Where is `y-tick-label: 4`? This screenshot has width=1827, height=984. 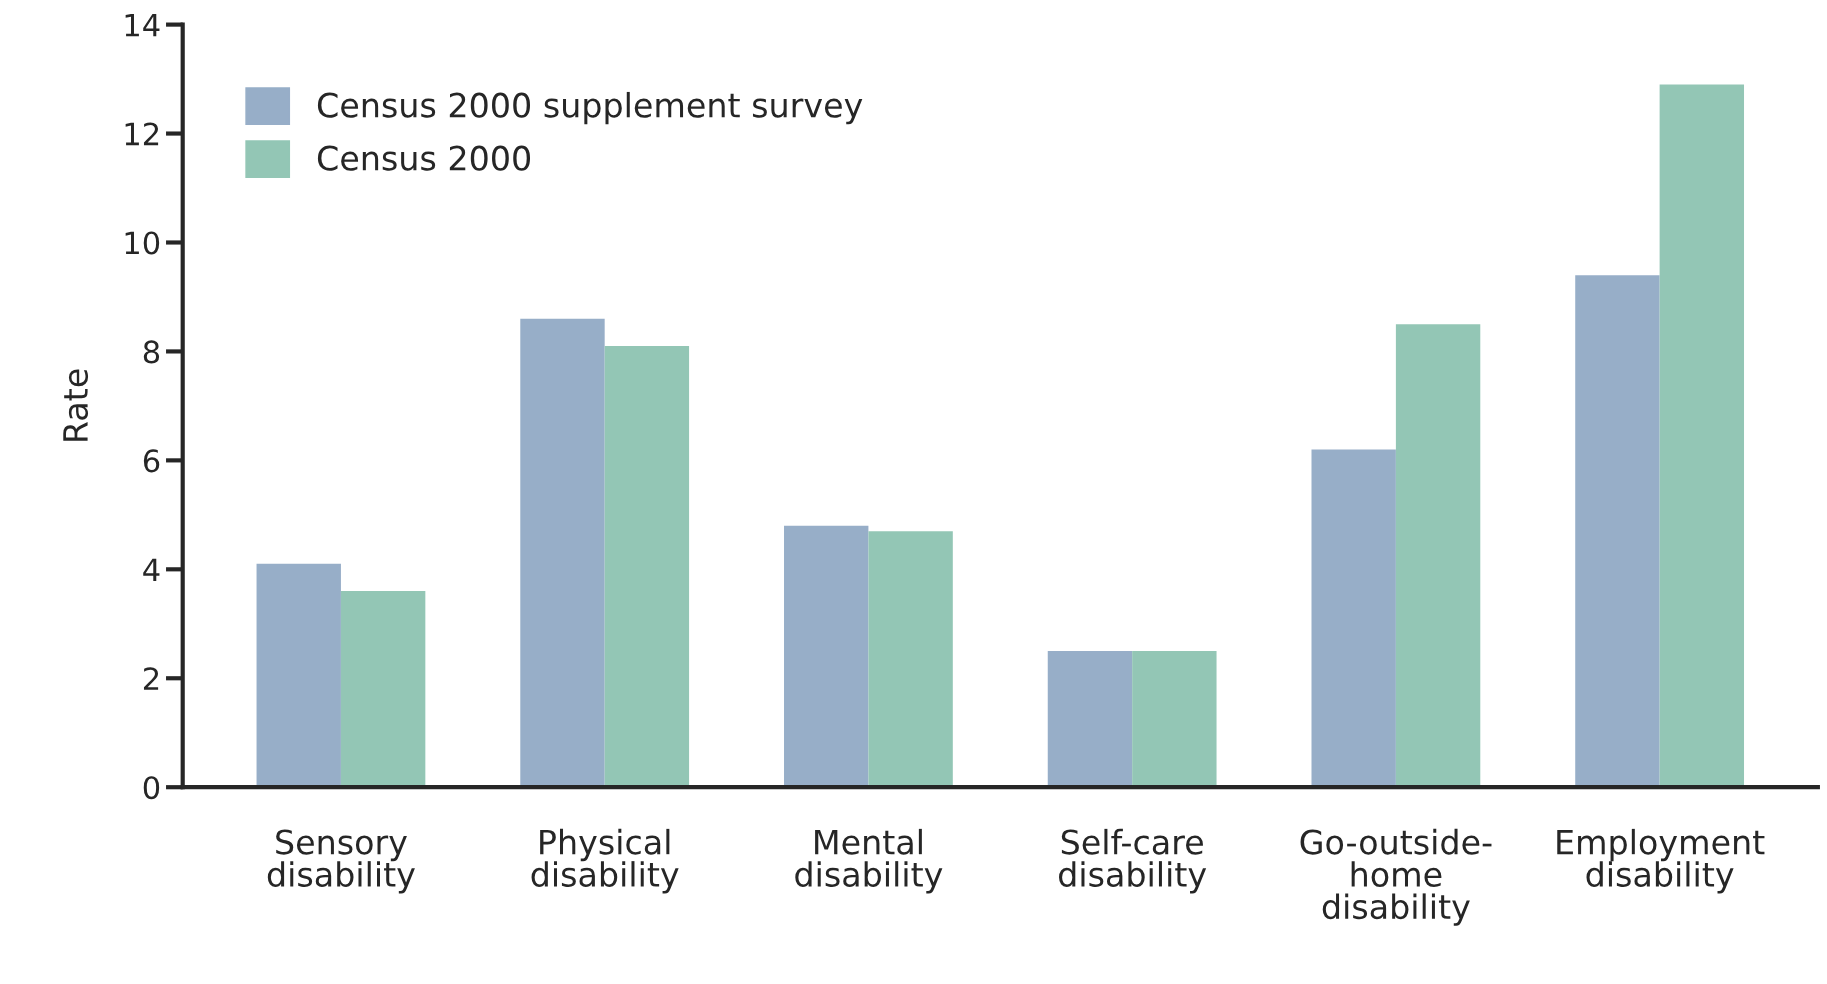
y-tick-label: 4 is located at coordinates (151, 569).